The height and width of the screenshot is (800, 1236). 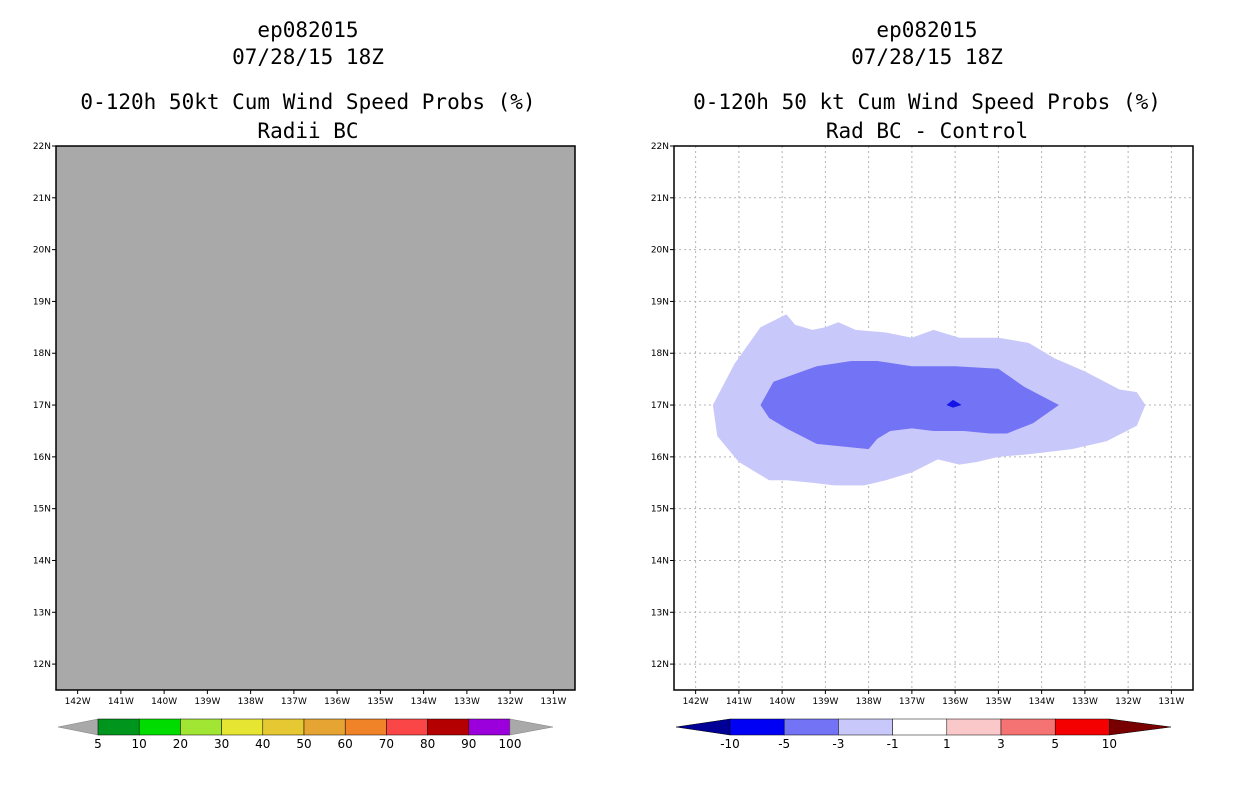 What do you see at coordinates (730, 744) in the screenshot?
I see `colorbar-label: -10` at bounding box center [730, 744].